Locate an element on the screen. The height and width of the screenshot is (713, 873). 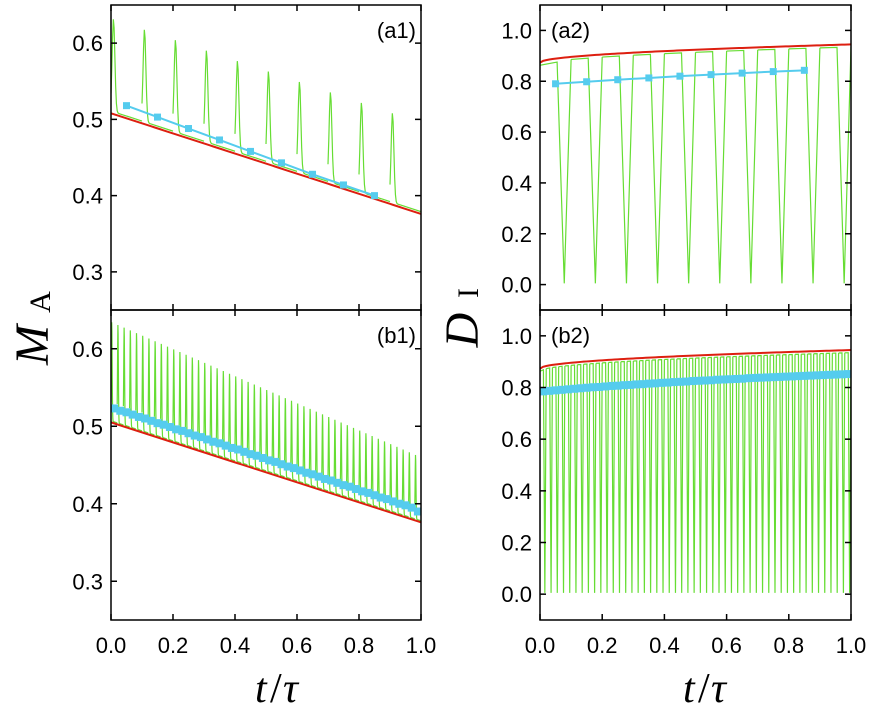
y-tick-label-b2-4: 0.8 is located at coordinates (516, 388).